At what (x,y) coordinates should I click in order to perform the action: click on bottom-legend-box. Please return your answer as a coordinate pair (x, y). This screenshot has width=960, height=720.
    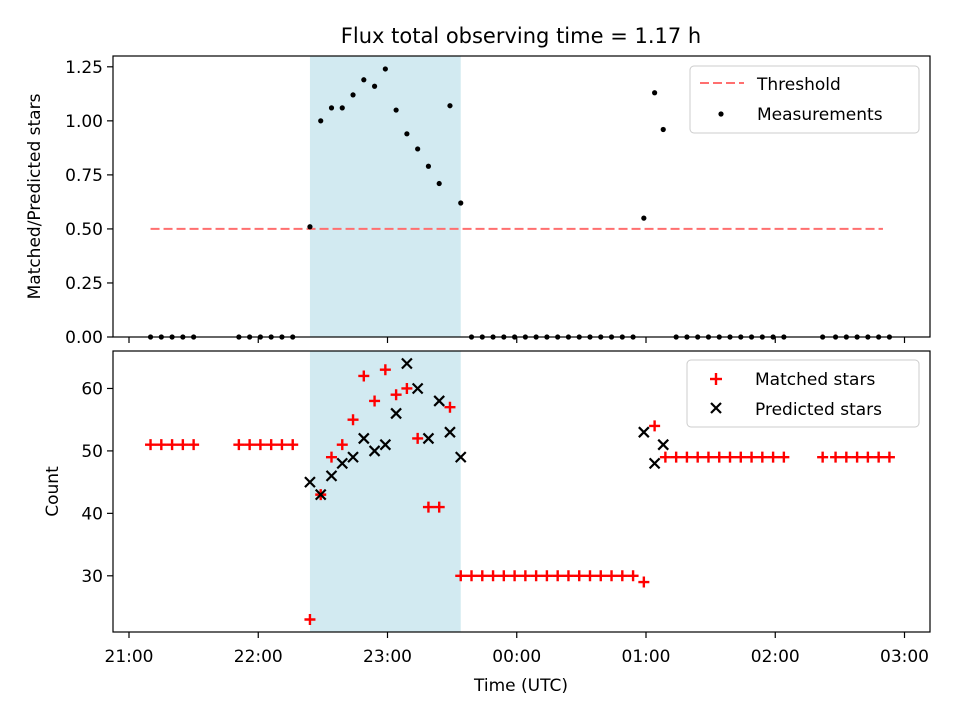
    Looking at the image, I should click on (803, 393).